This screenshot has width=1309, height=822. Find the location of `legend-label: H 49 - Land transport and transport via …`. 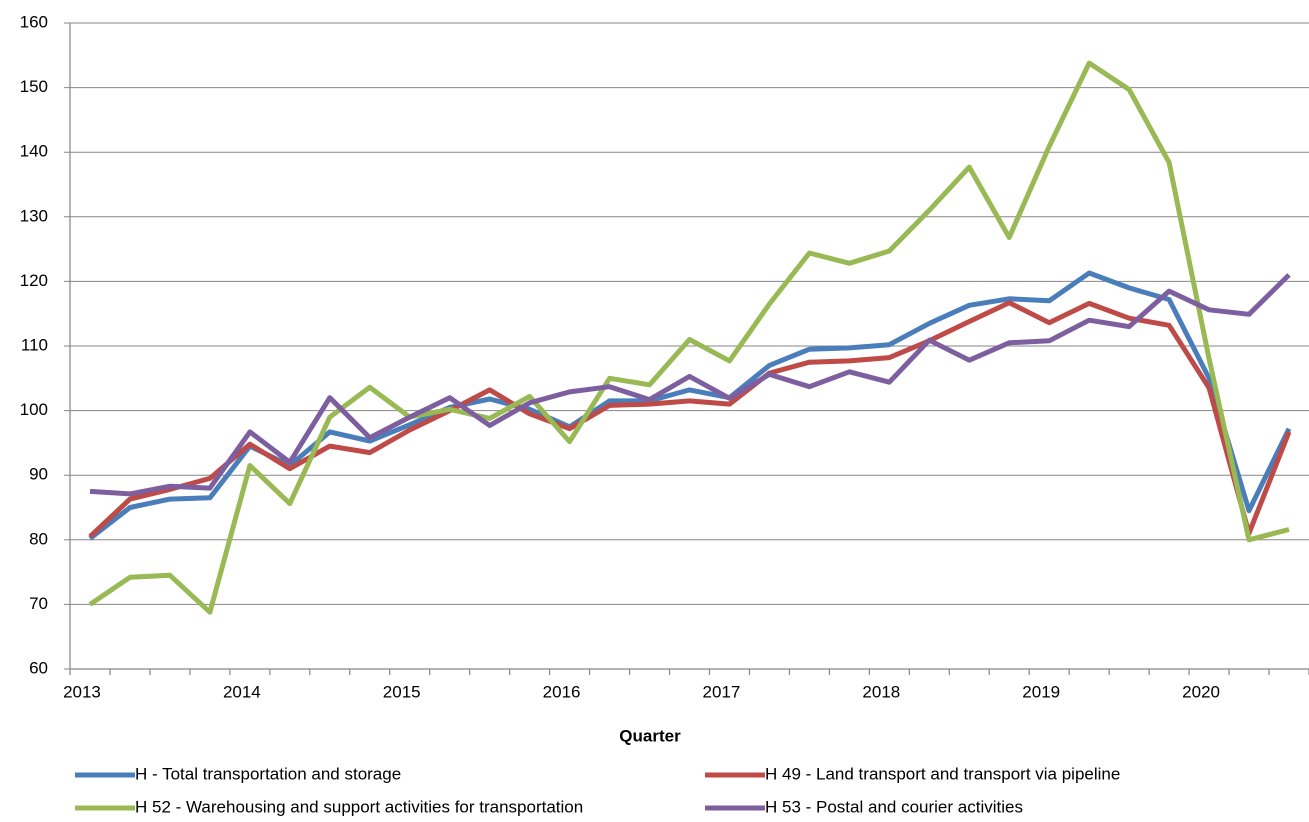

legend-label: H 49 - Land transport and transport via … is located at coordinates (942, 773).